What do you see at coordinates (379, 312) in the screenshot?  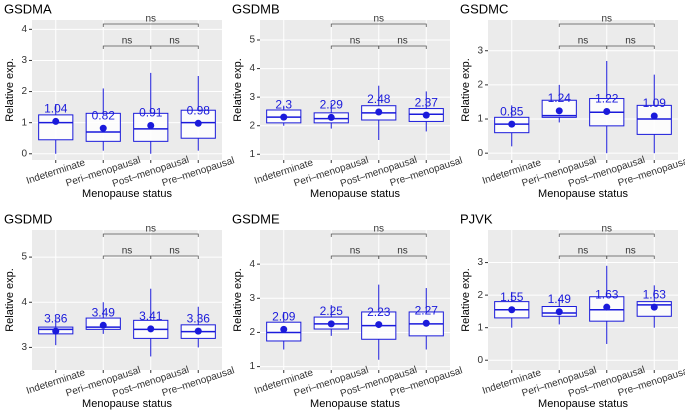 I see `mean-label: 2.23` at bounding box center [379, 312].